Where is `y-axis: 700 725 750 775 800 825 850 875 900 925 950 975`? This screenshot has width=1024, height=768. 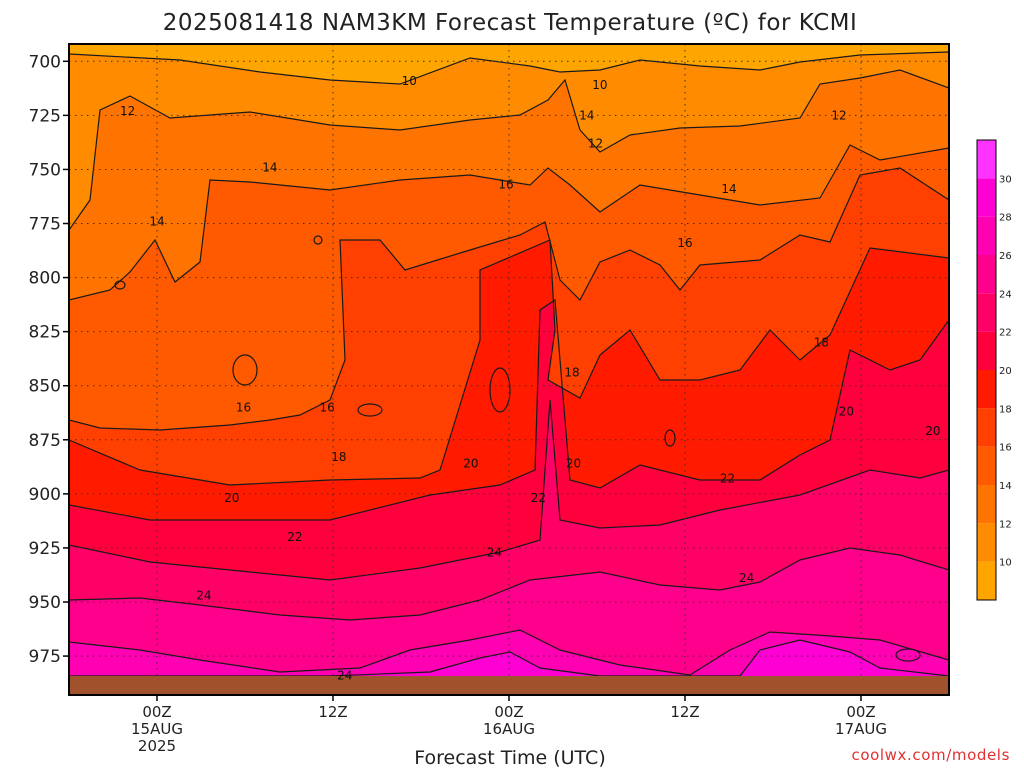
y-axis: 700 725 750 775 800 825 850 875 900 925 950 975 is located at coordinates (49, 359).